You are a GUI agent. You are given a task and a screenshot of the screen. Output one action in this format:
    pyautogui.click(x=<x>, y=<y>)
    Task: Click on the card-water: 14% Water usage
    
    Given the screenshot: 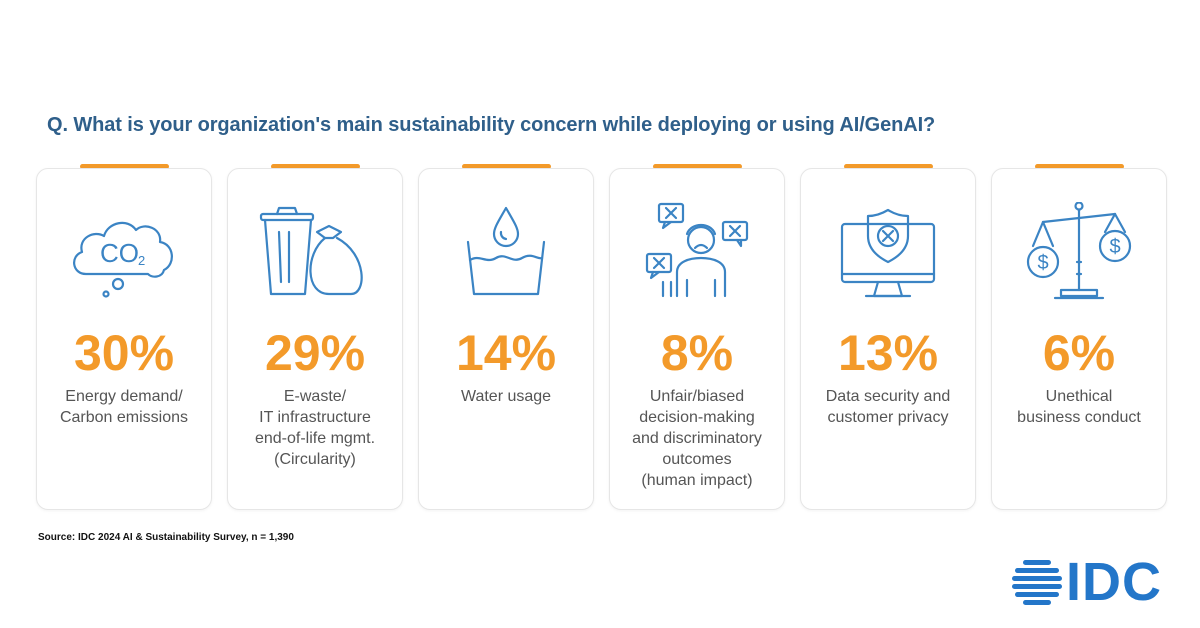 What is the action you would take?
    pyautogui.click(x=506, y=337)
    